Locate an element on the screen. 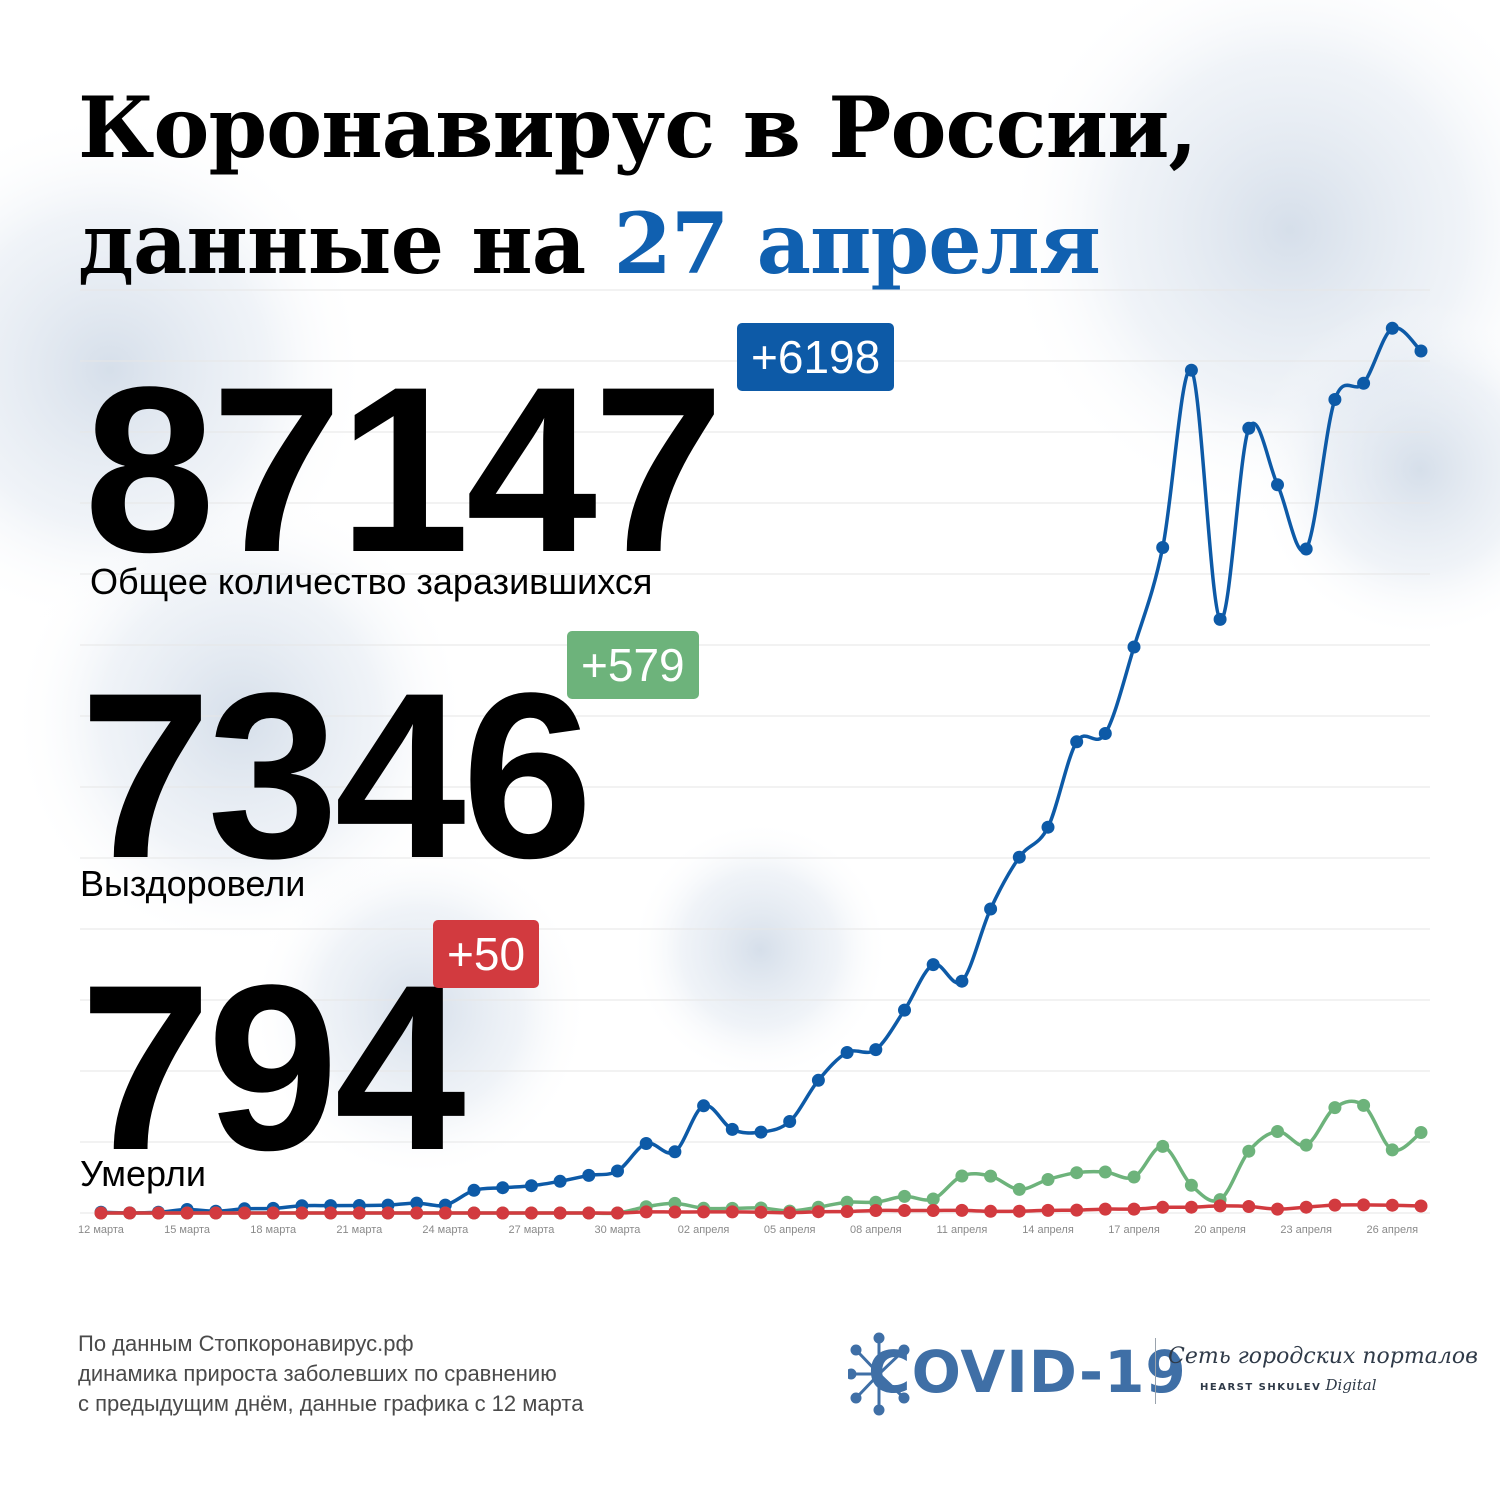  digital-text: Digital is located at coordinates (1351, 1385).